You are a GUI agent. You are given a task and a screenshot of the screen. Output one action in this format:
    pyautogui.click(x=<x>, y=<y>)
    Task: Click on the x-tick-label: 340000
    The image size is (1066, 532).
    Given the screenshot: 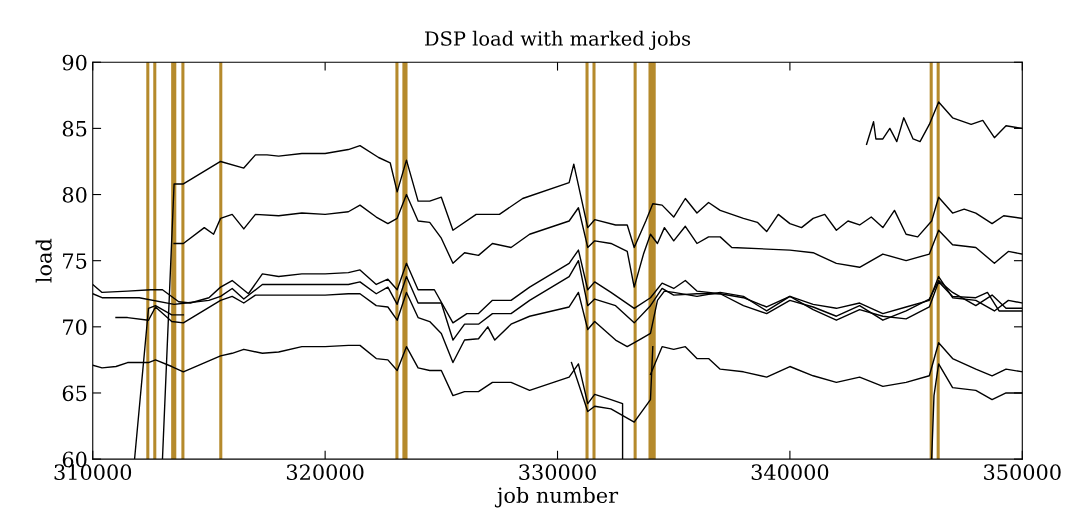 What is the action you would take?
    pyautogui.click(x=790, y=472)
    